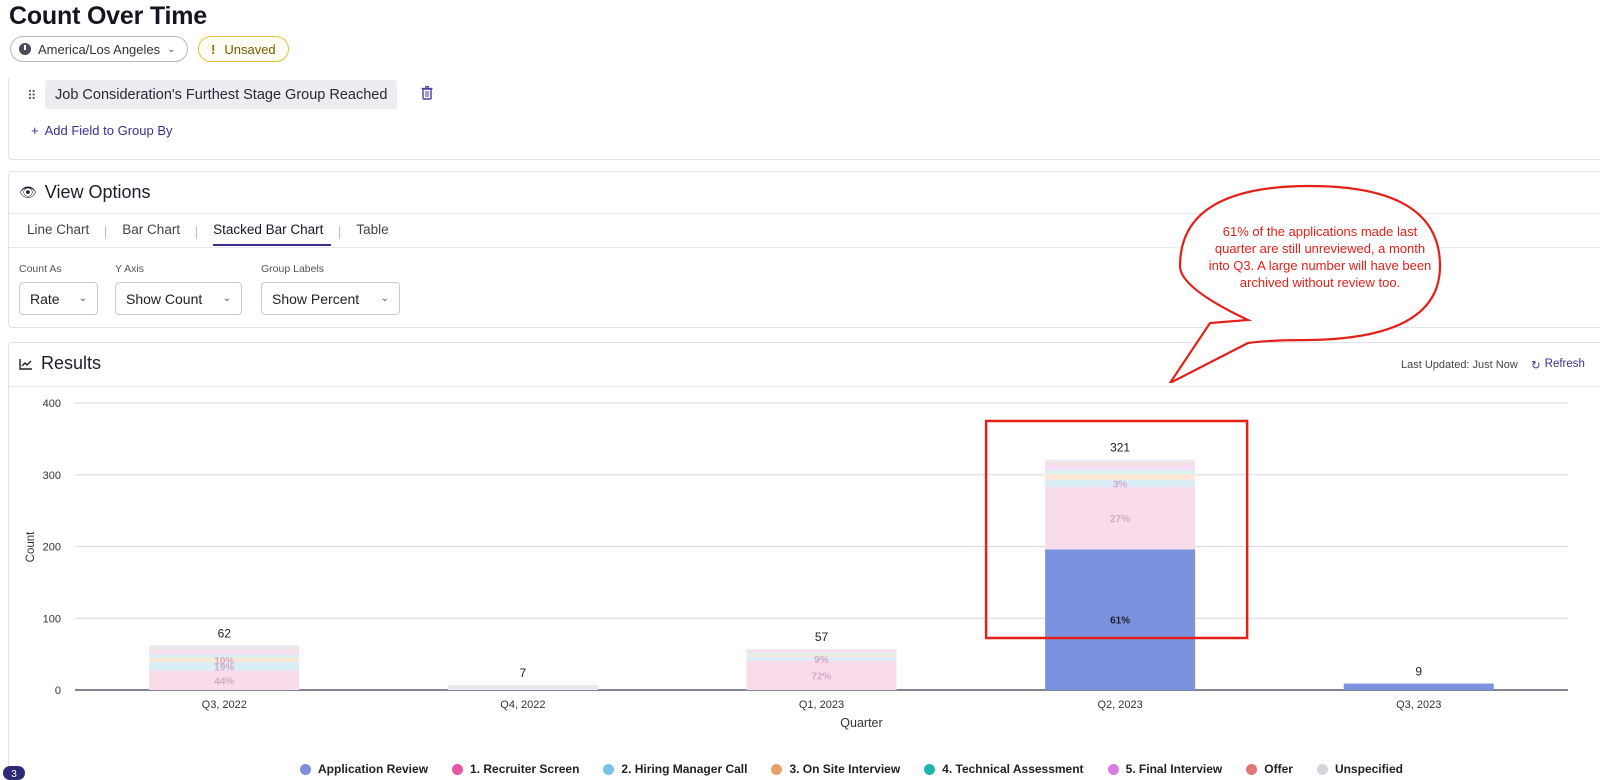 The width and height of the screenshot is (1600, 780). I want to click on timezone-select: America/Los Angeles ⌄, so click(99, 49).